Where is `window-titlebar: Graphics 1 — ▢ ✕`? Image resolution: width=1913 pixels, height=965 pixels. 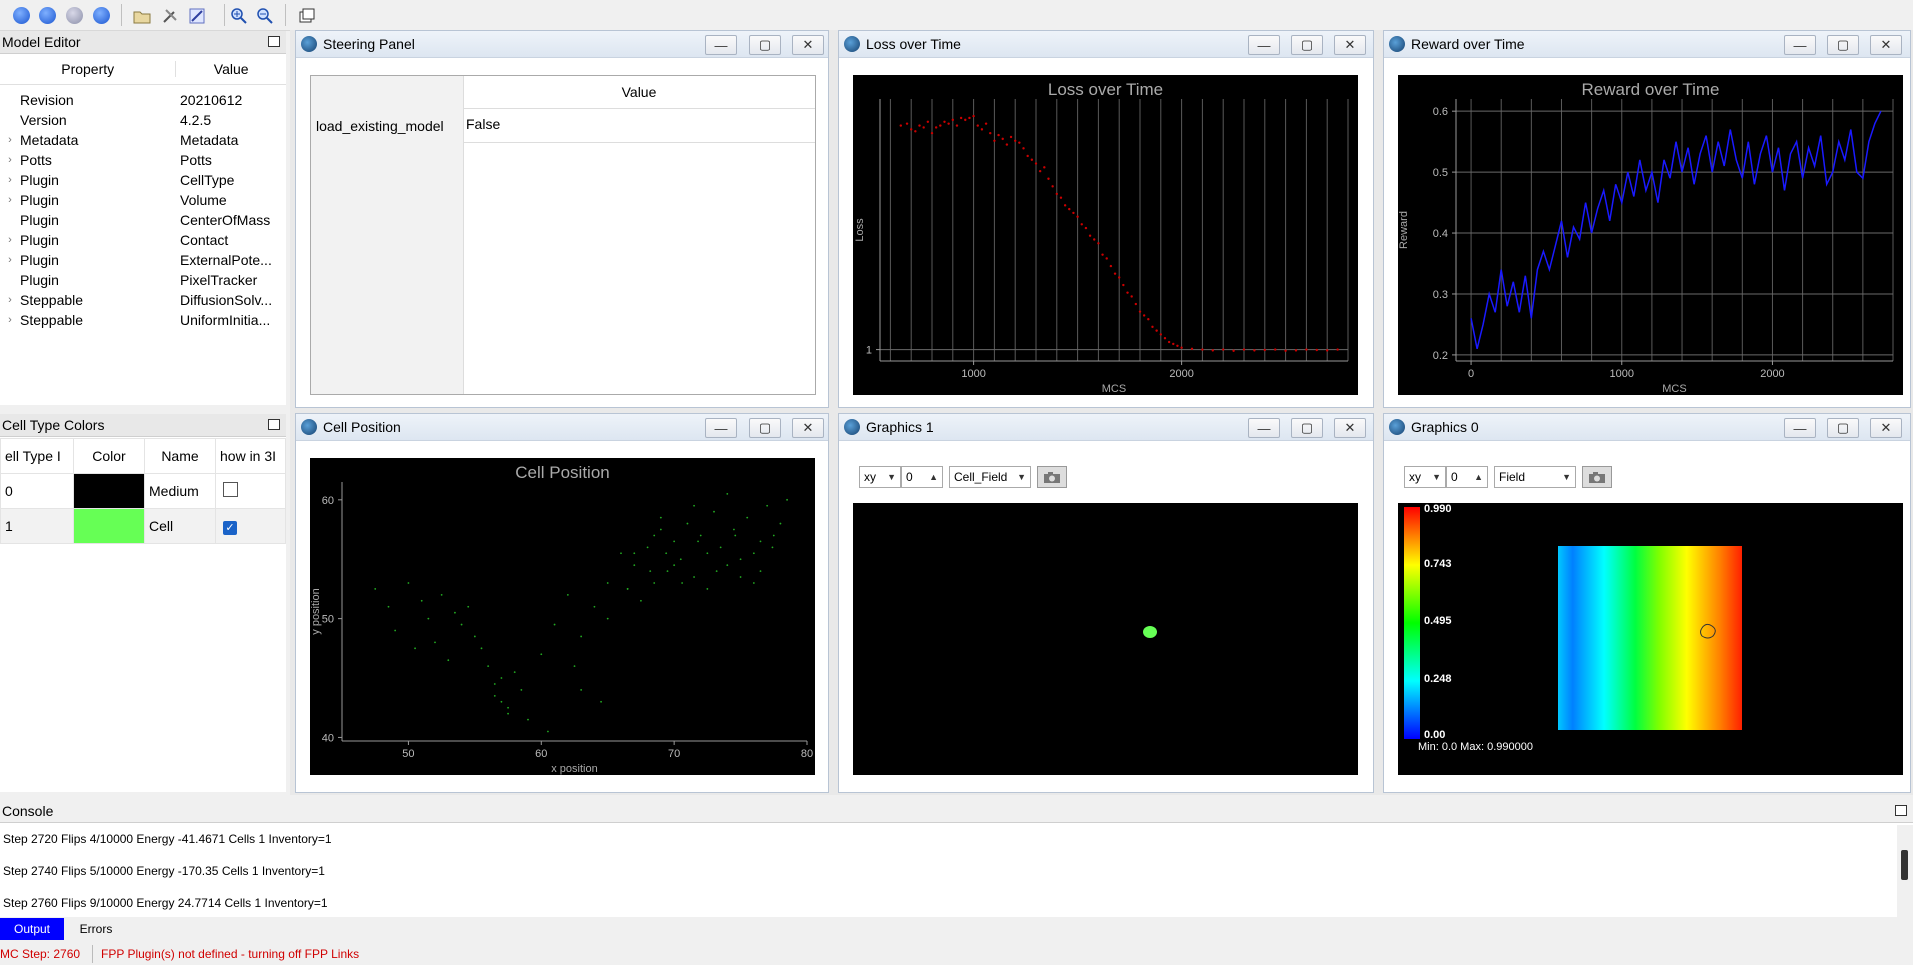
window-titlebar: Graphics 1 — ▢ ✕ is located at coordinates (1106, 427).